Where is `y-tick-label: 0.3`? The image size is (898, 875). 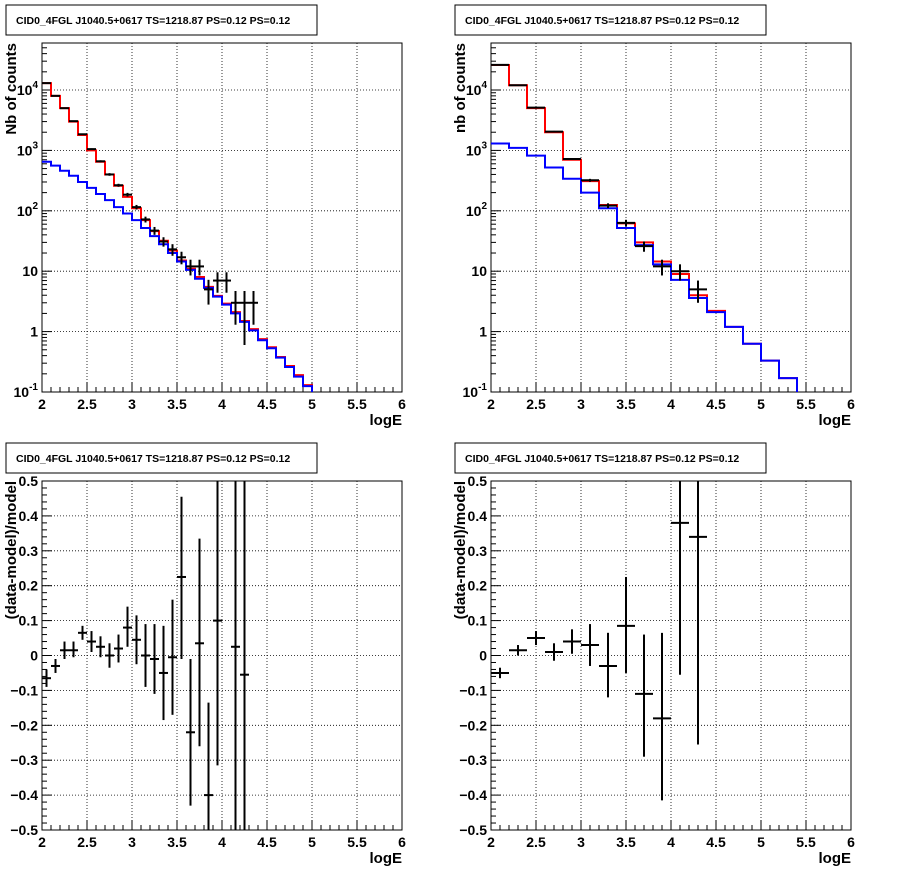 y-tick-label: 0.3 is located at coordinates (29, 551).